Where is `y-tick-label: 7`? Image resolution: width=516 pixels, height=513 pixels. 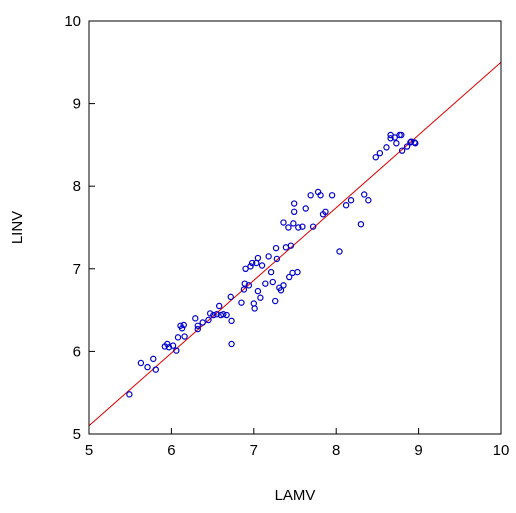 y-tick-label: 7 is located at coordinates (77, 269).